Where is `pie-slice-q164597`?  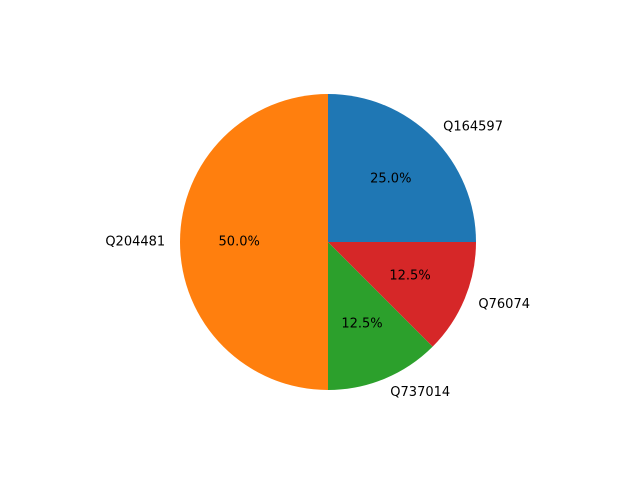
pie-slice-q164597 is located at coordinates (402, 168).